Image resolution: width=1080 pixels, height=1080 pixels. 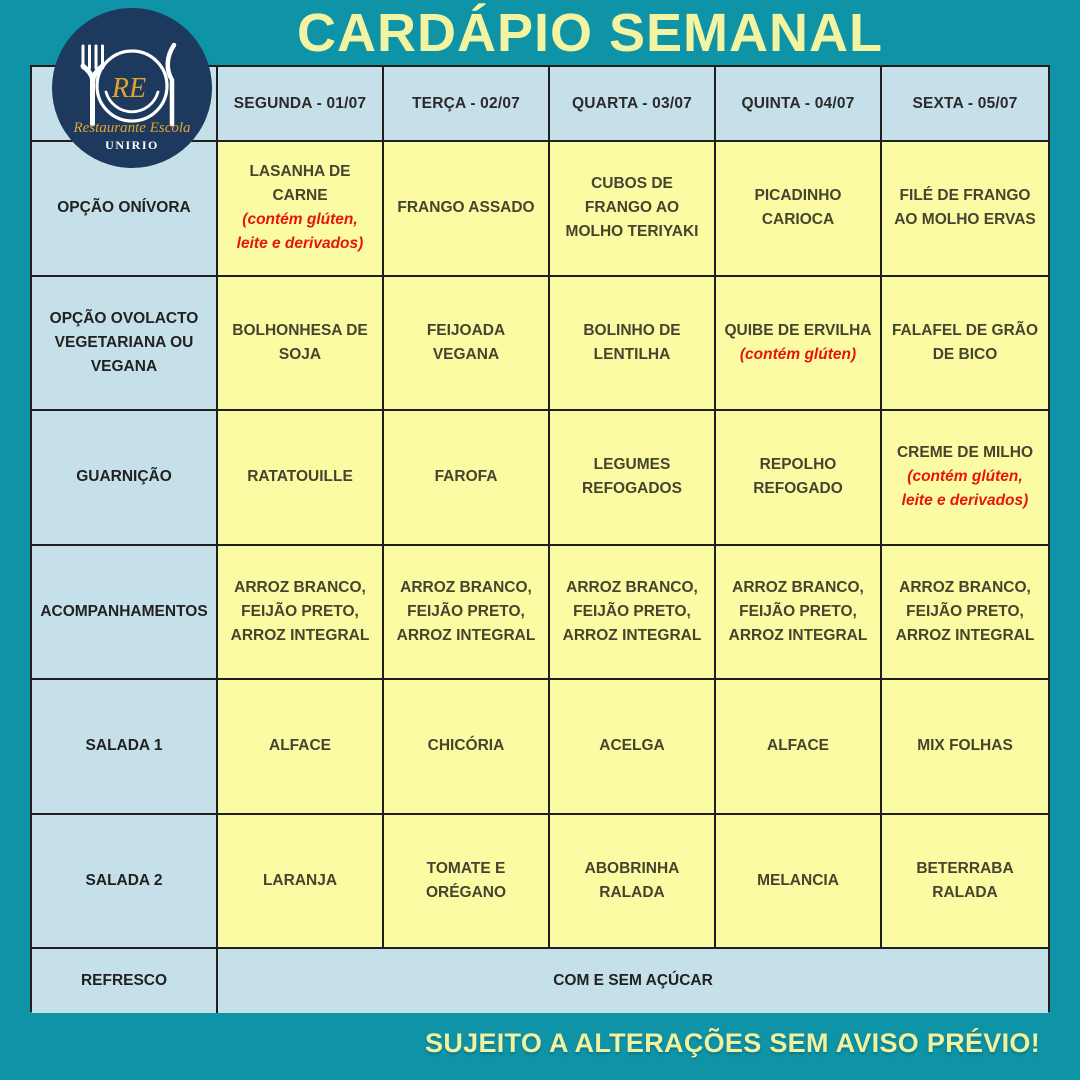 I want to click on menu-item-text: CUBOS DE FRANGO AO MOLHO TERIYAKI, so click(x=632, y=208).